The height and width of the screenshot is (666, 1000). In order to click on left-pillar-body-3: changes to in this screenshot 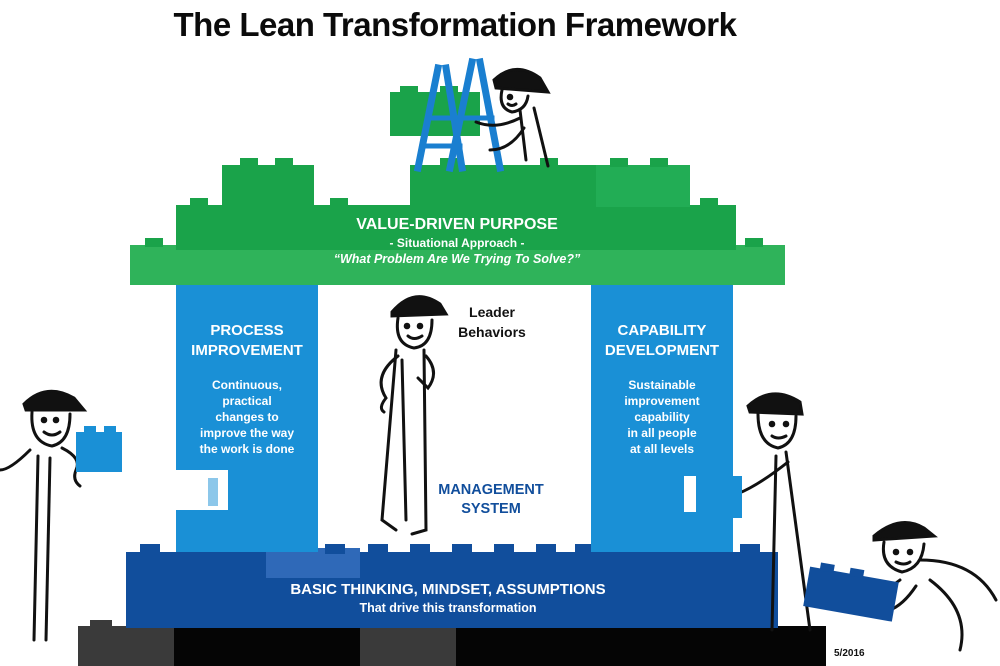, I will do `click(246, 417)`.